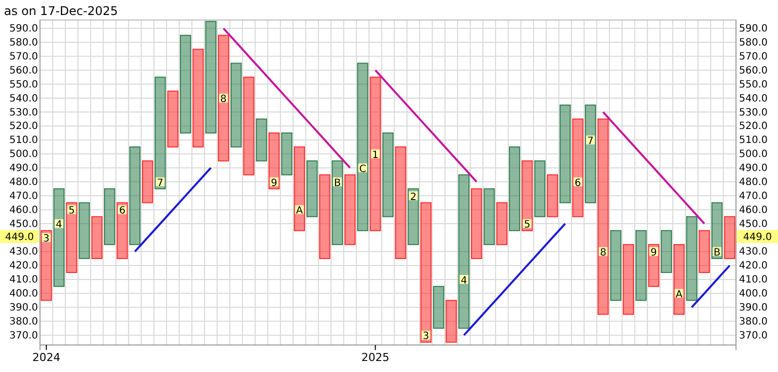  Describe the element at coordinates (23, 154) in the screenshot. I see `y-tick-label: 500.0` at that location.